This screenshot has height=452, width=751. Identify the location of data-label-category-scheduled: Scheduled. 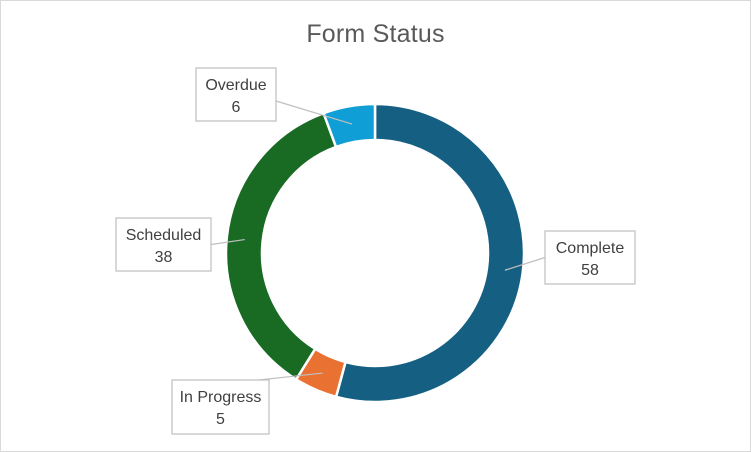
(164, 235).